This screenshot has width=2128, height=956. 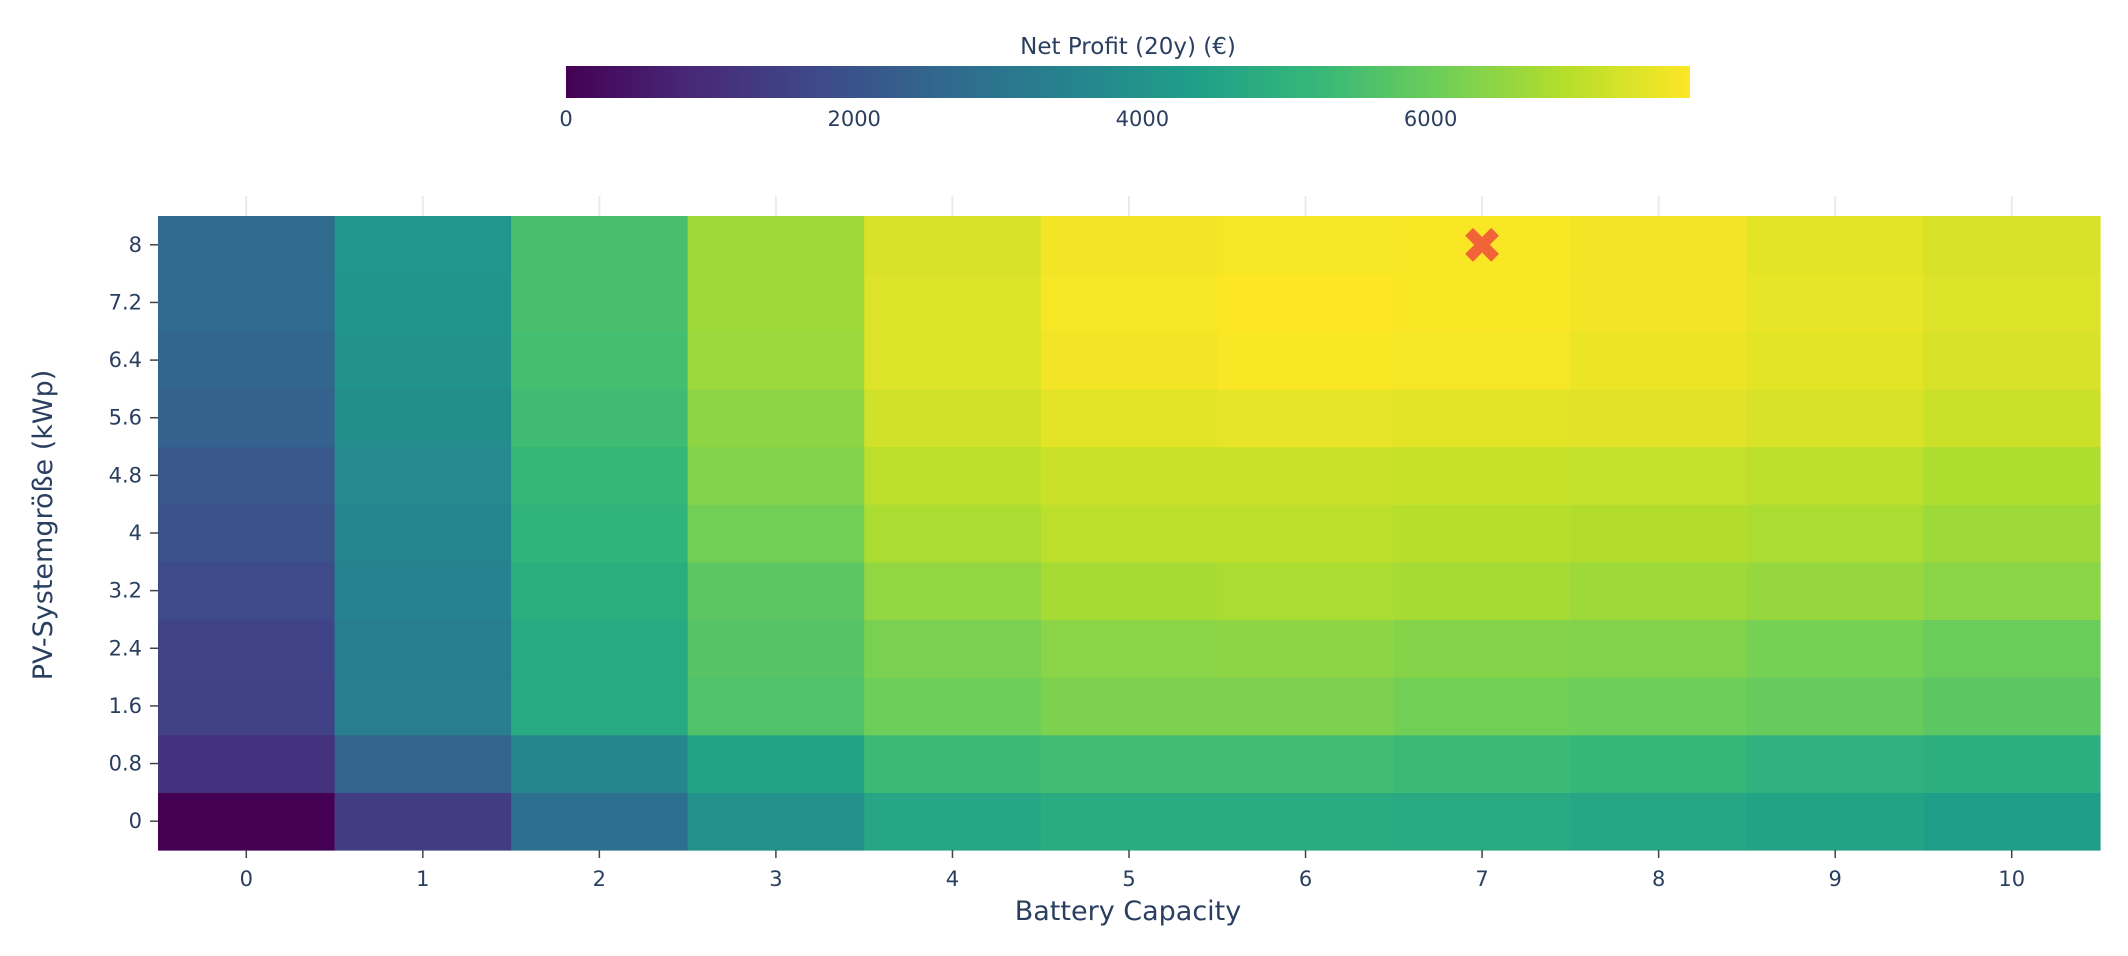 What do you see at coordinates (125, 360) in the screenshot?
I see `y-tick-label: 6.4` at bounding box center [125, 360].